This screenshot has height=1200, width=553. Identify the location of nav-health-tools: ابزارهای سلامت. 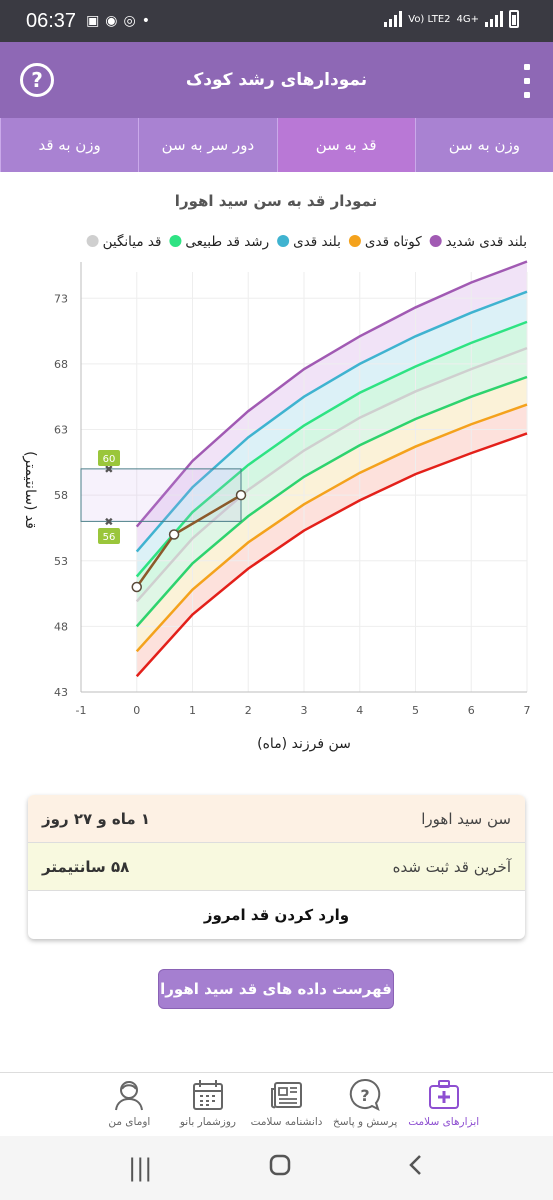
(443, 1104).